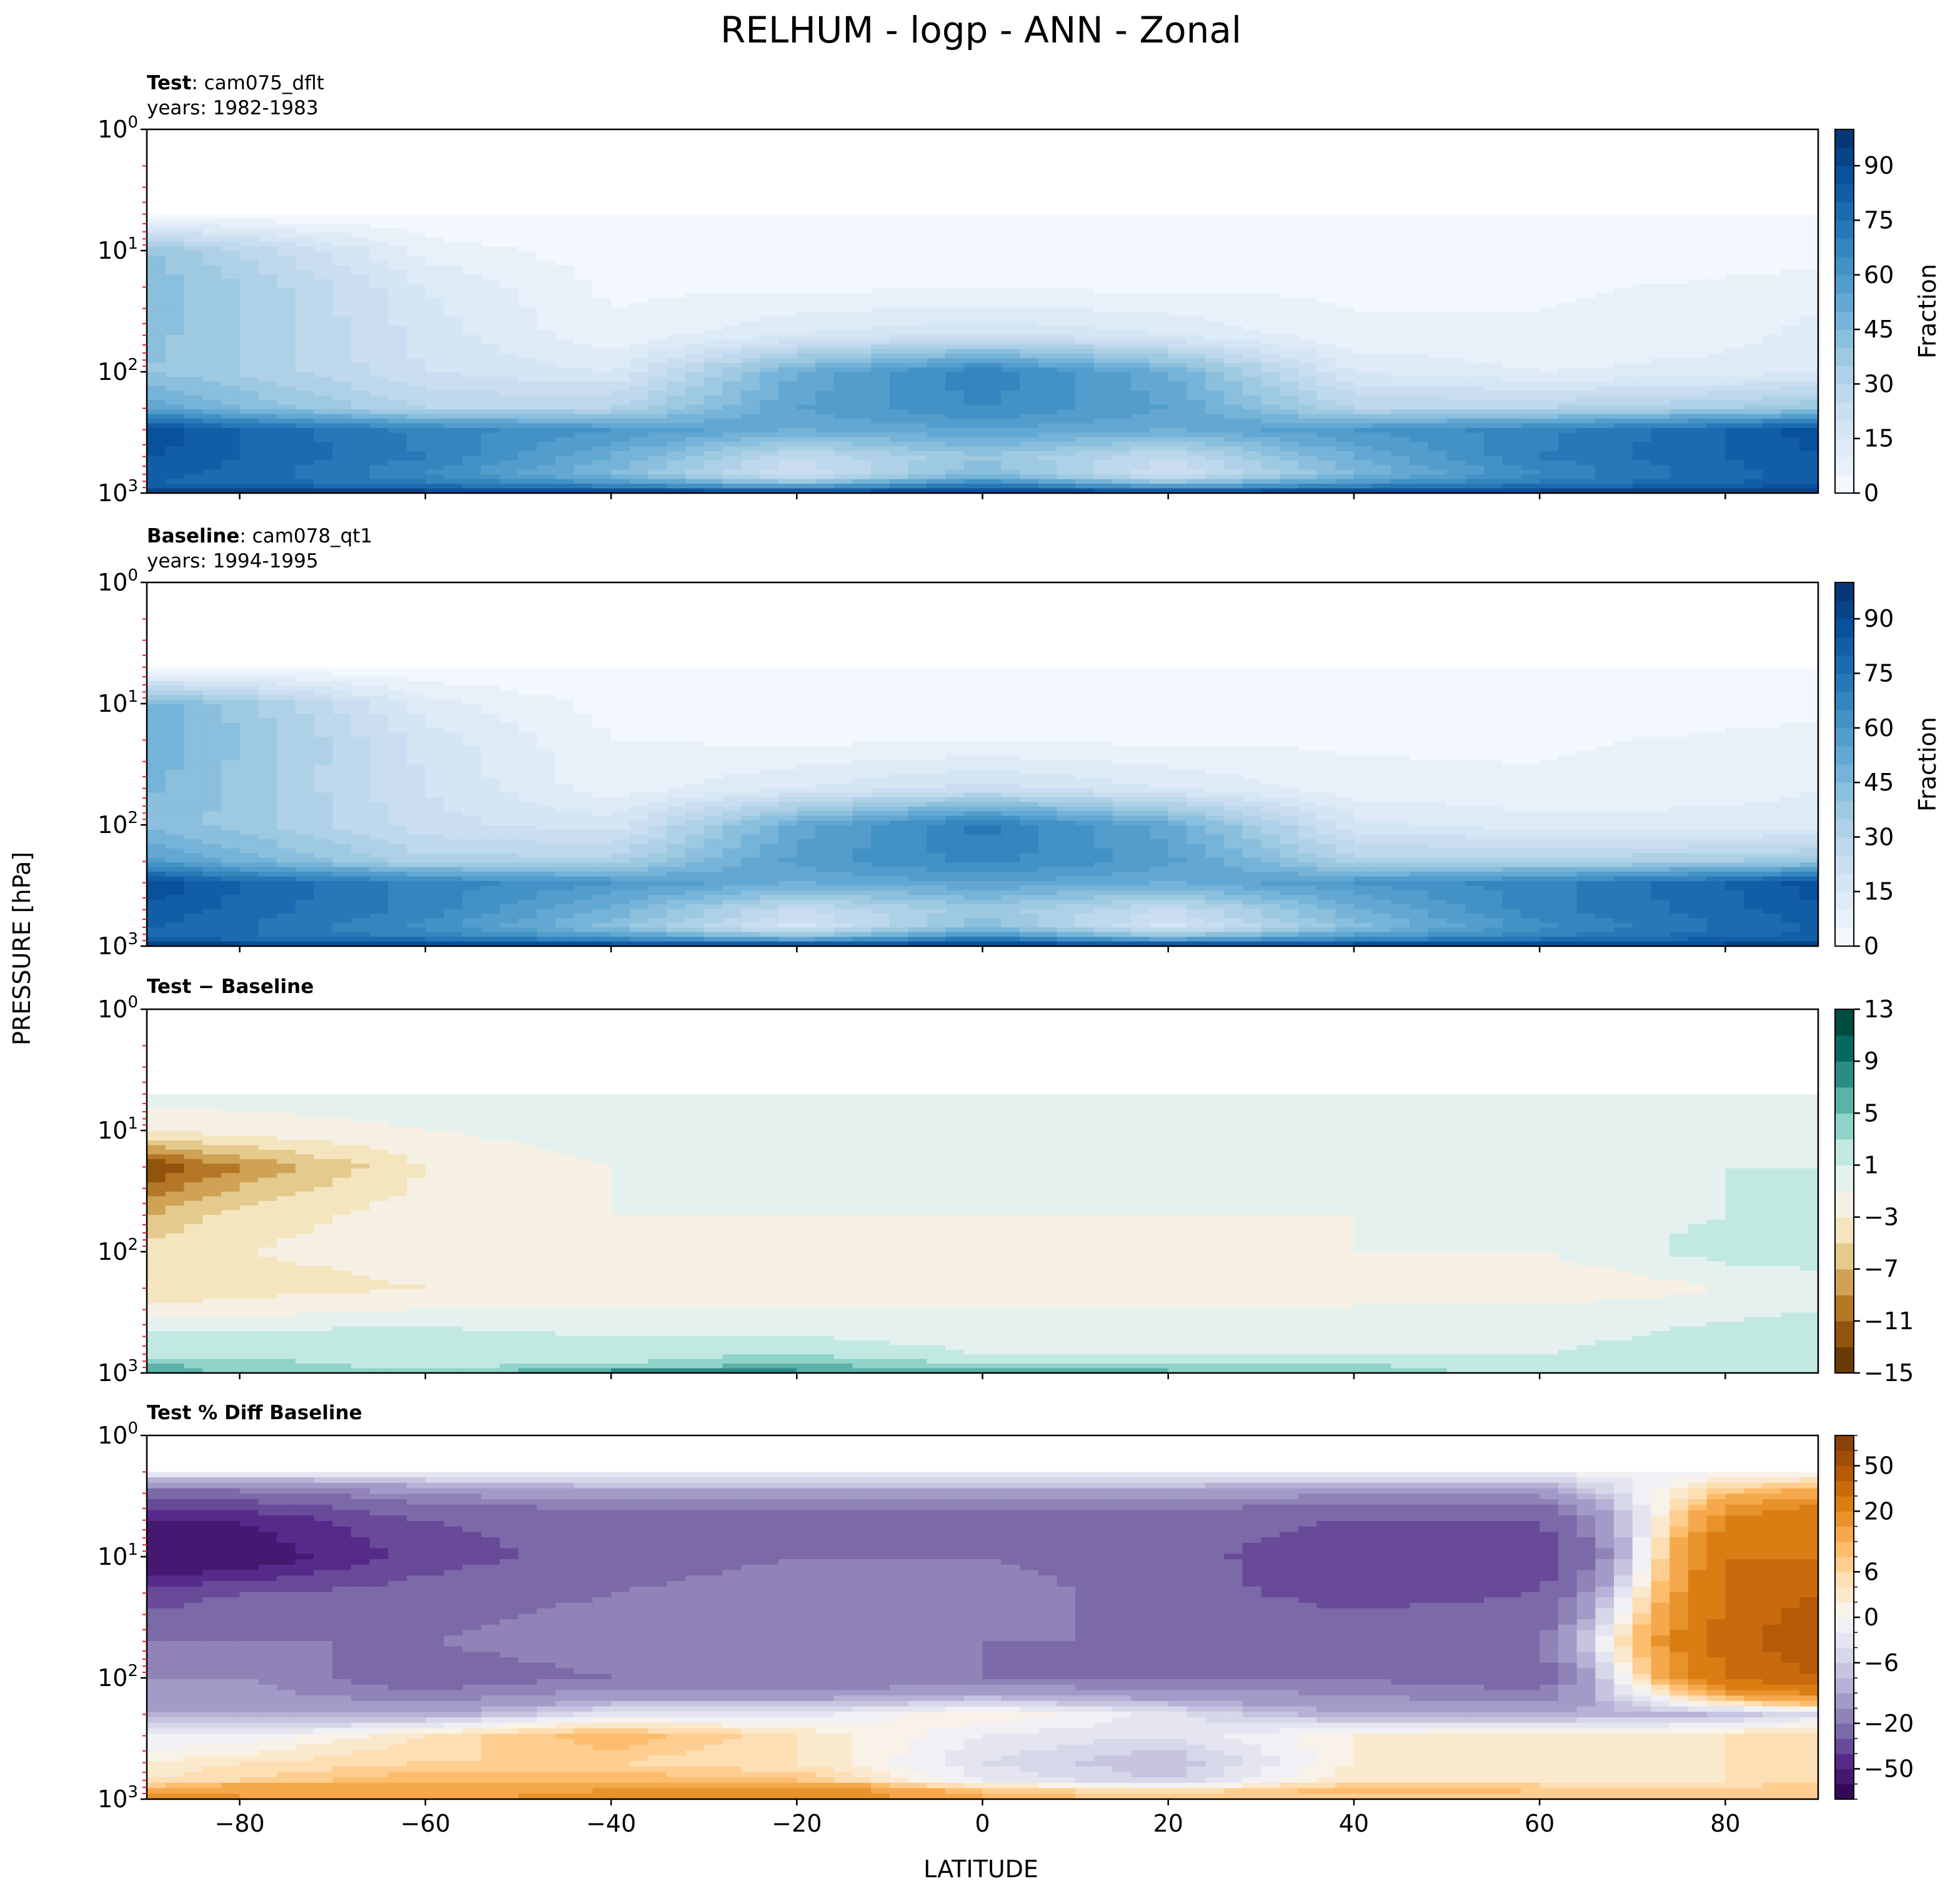  Describe the element at coordinates (1871, 1571) in the screenshot. I see `colorbar-tick-label: 6` at that location.